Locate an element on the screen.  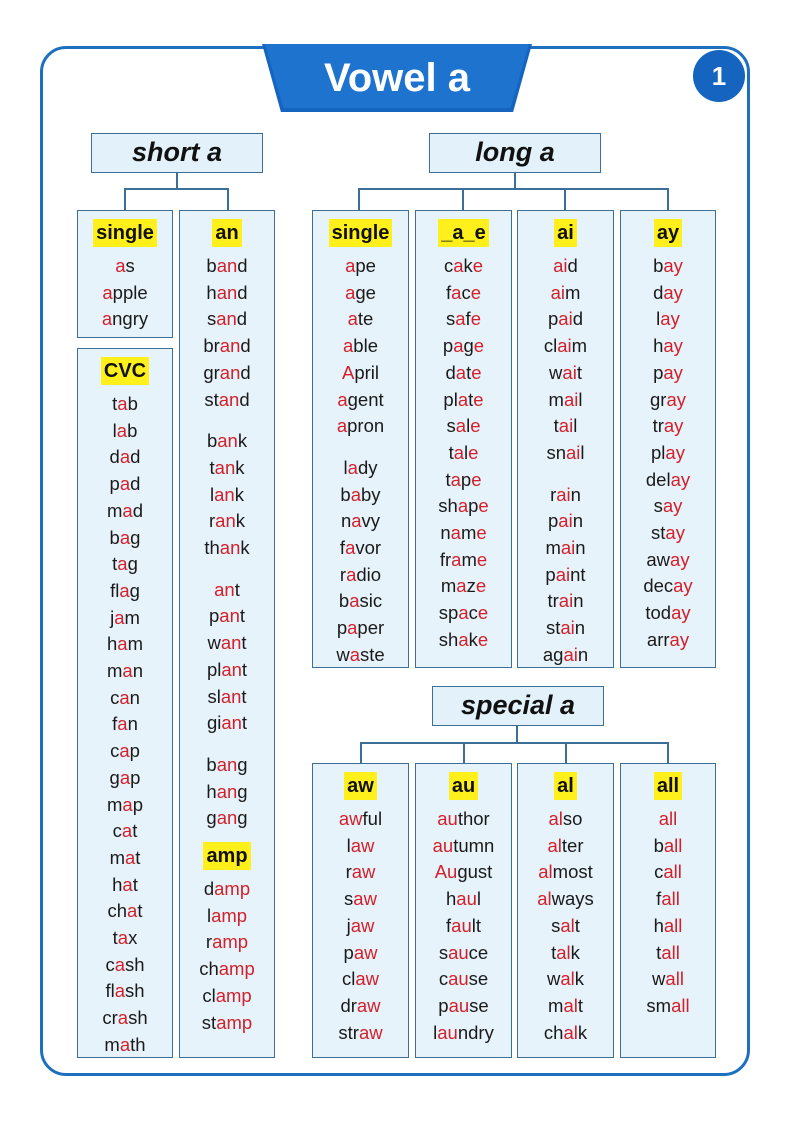
column-short-single: single as apple angry is located at coordinates (125, 274).